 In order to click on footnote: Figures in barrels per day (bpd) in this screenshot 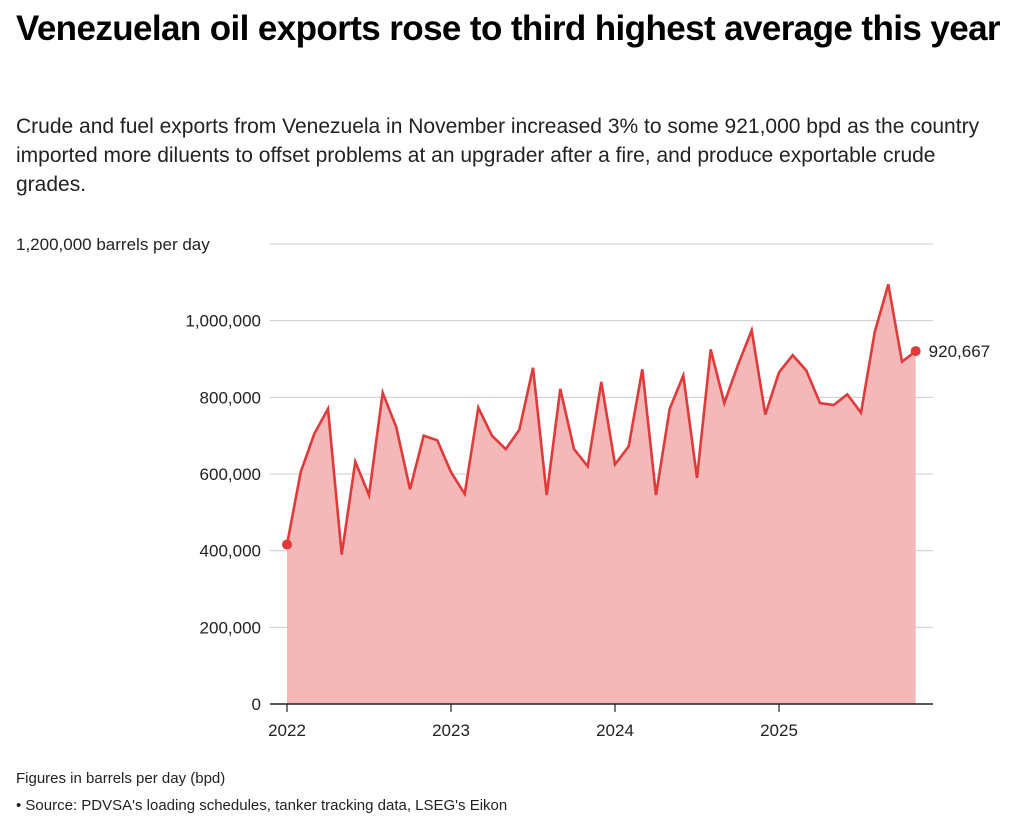, I will do `click(121, 778)`.